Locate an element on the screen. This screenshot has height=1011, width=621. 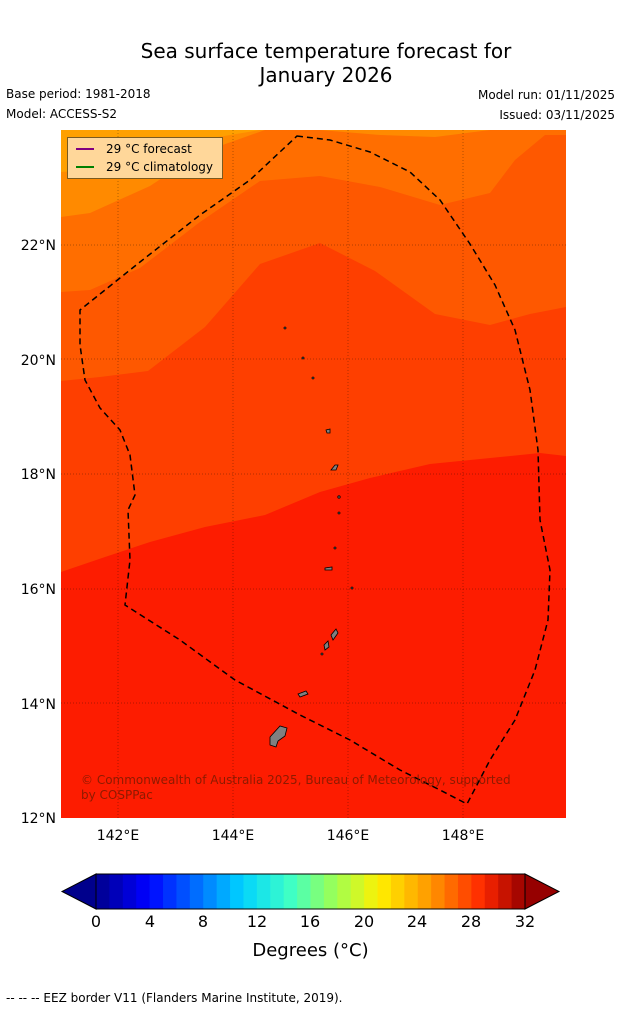
lat-label: 16°N is located at coordinates (38, 590).